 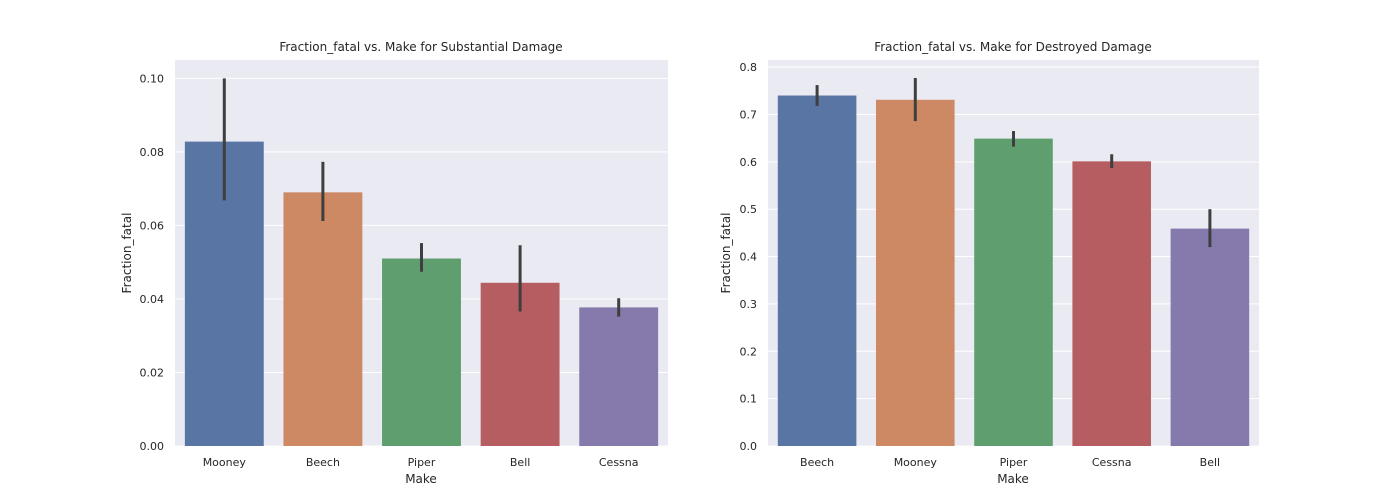 What do you see at coordinates (152, 446) in the screenshot?
I see `y-tick-label: 0.00` at bounding box center [152, 446].